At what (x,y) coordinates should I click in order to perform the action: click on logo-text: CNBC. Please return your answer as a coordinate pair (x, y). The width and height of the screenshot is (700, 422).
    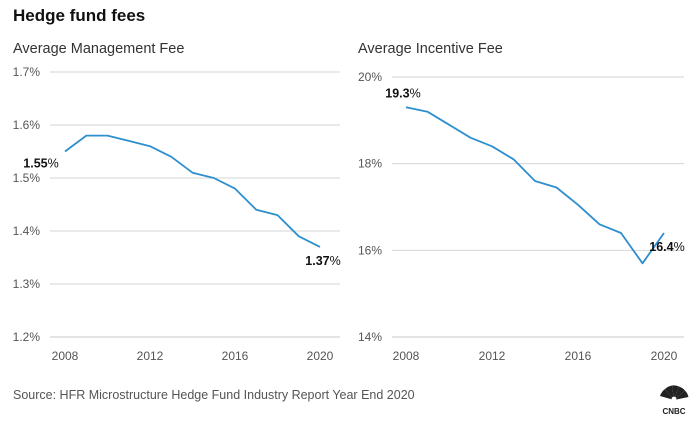
    Looking at the image, I should click on (673, 411).